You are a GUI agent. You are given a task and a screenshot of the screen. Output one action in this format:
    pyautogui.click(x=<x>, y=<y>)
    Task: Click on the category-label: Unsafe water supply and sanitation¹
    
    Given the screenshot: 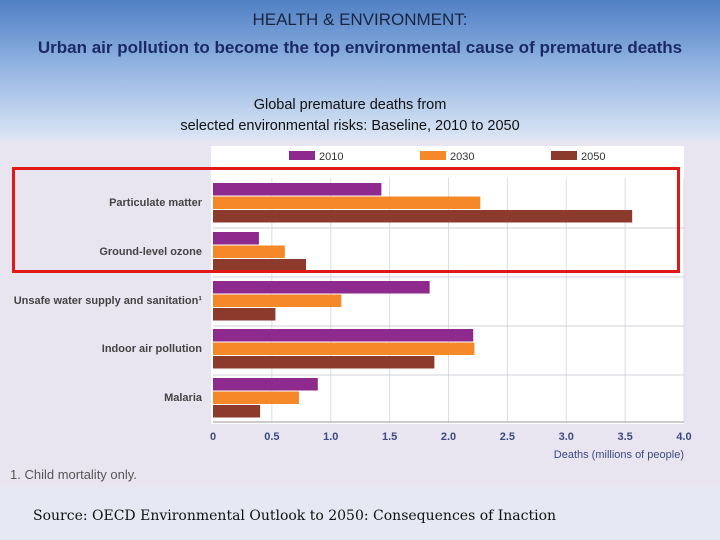 What is the action you would take?
    pyautogui.click(x=108, y=301)
    